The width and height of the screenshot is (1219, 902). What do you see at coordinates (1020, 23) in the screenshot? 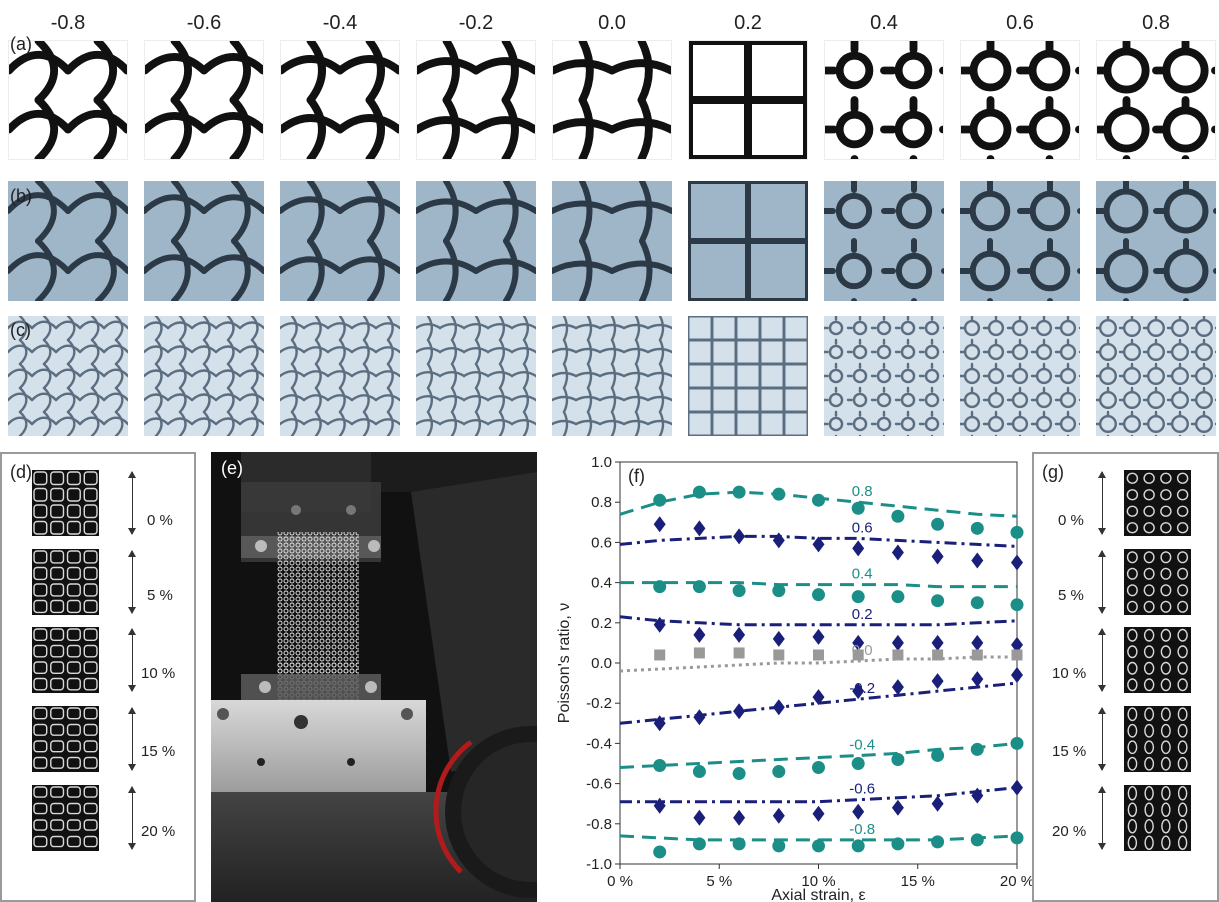
I see `column-label: 0.6` at bounding box center [1020, 23].